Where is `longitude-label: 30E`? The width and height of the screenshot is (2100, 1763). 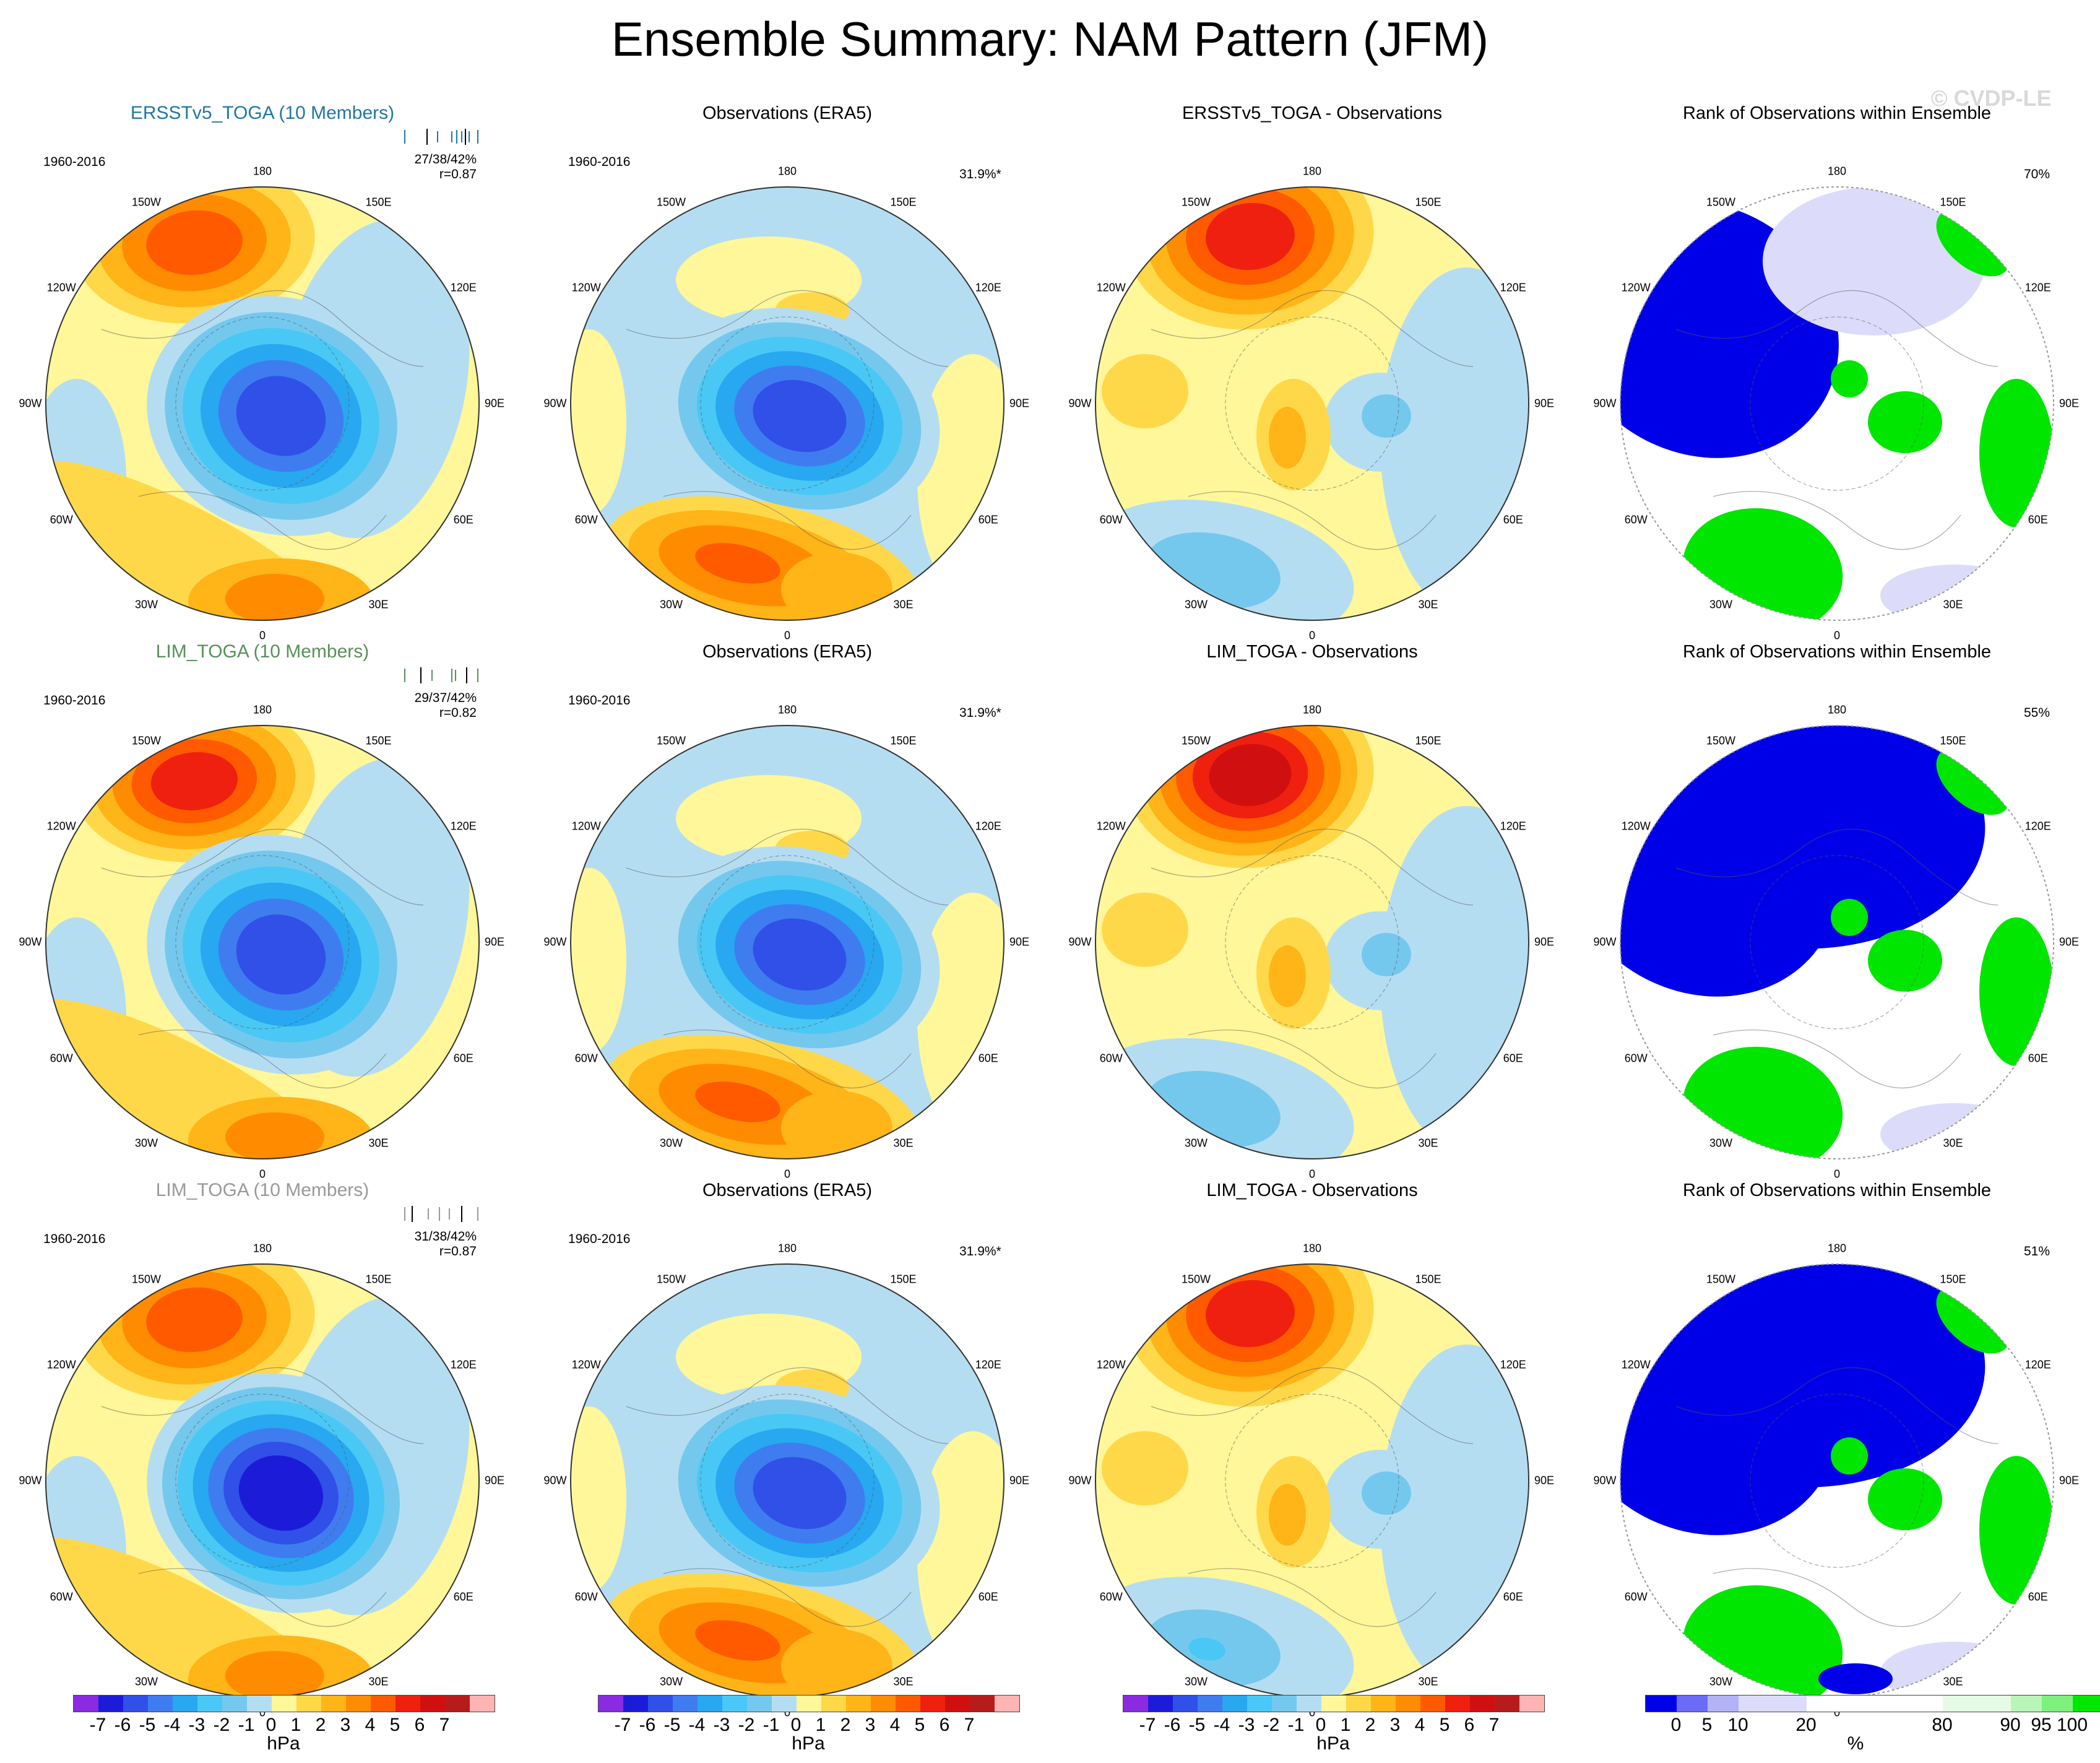
longitude-label: 30E is located at coordinates (378, 1681).